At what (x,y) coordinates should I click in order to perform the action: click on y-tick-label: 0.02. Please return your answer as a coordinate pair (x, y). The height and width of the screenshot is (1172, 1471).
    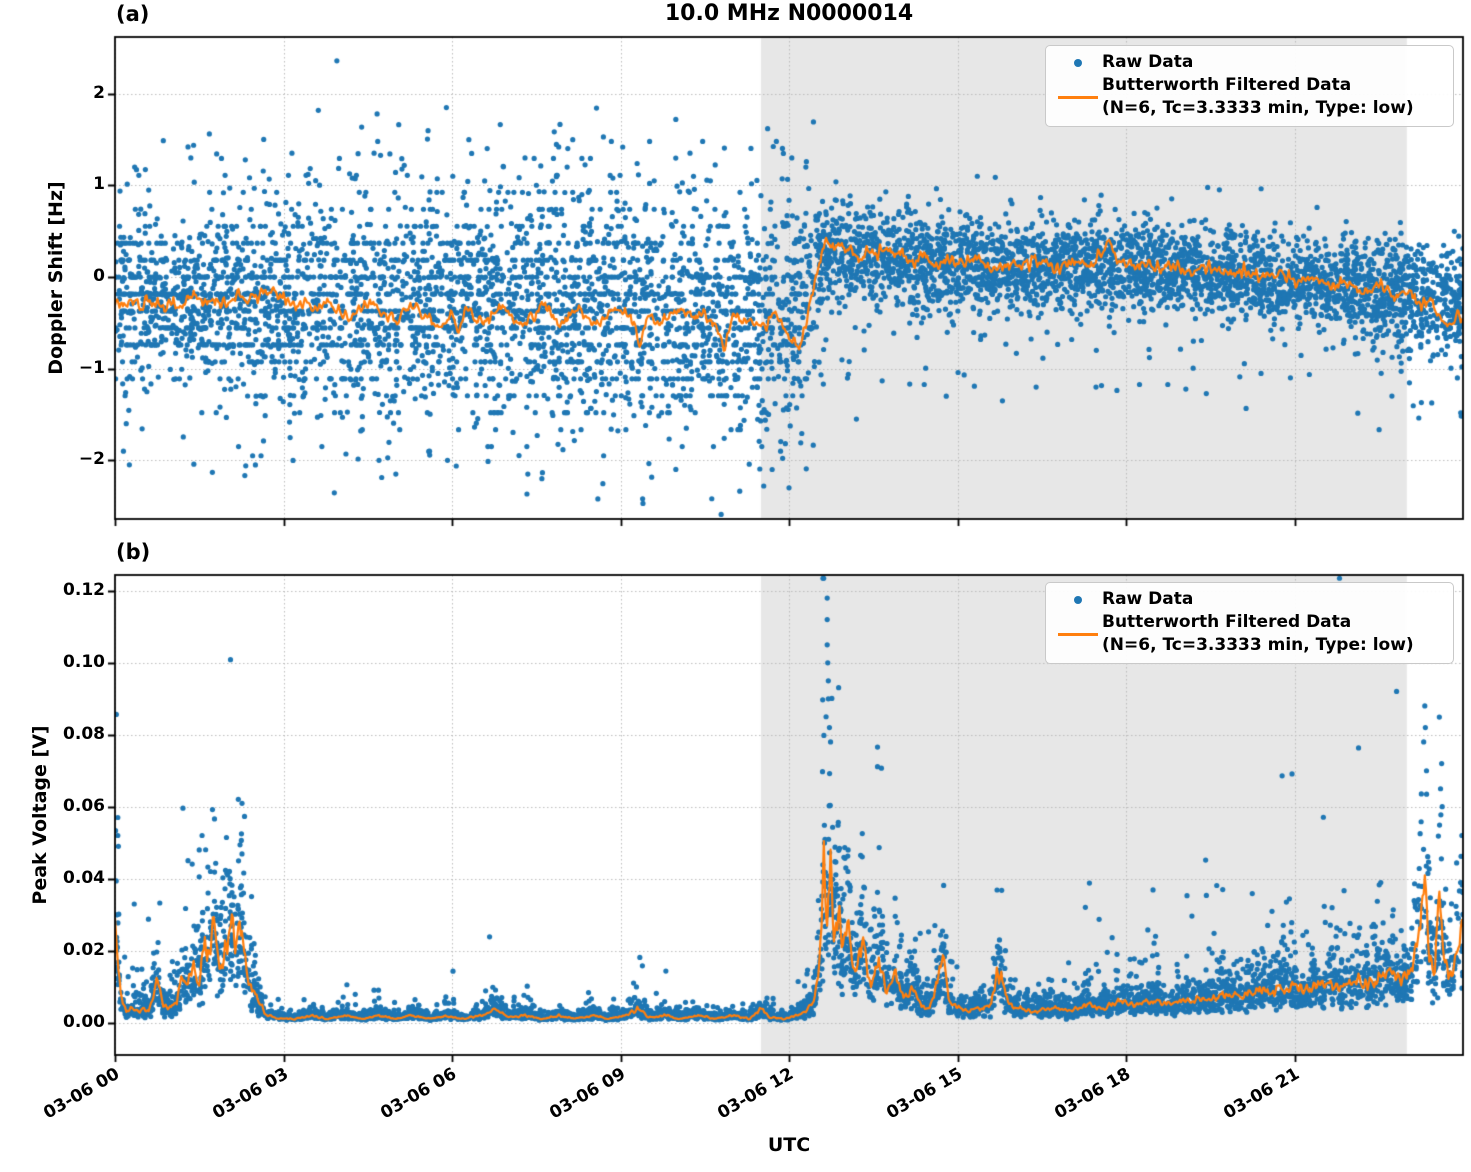
    Looking at the image, I should click on (84, 949).